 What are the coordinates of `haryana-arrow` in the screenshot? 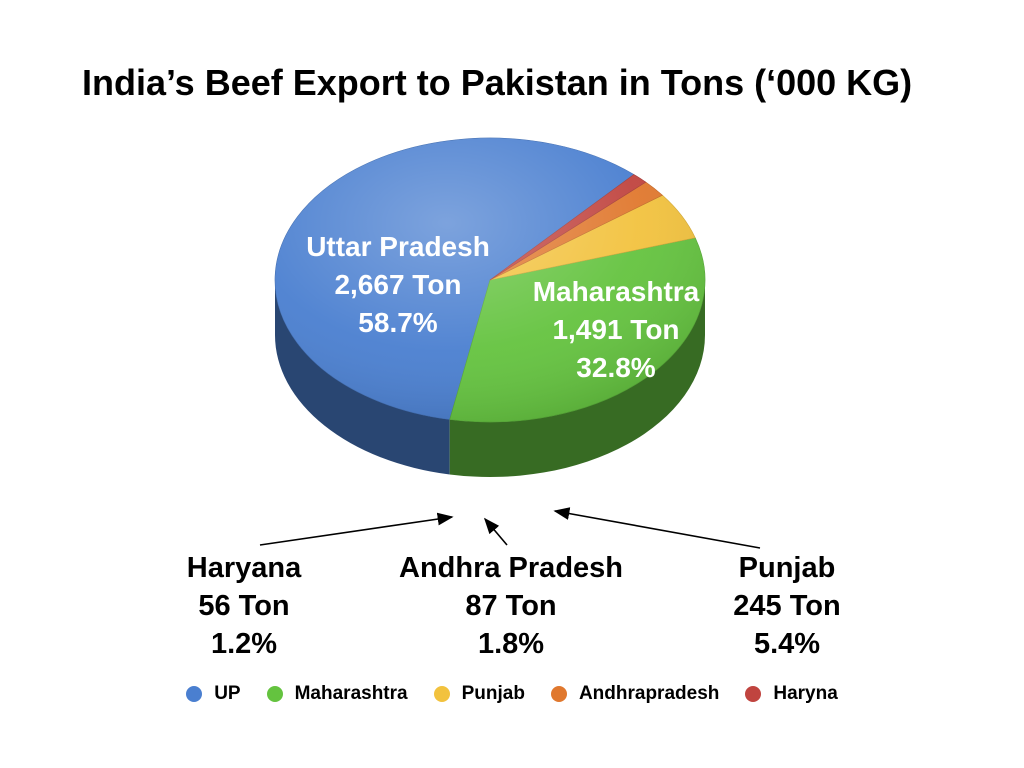 It's located at (356, 529).